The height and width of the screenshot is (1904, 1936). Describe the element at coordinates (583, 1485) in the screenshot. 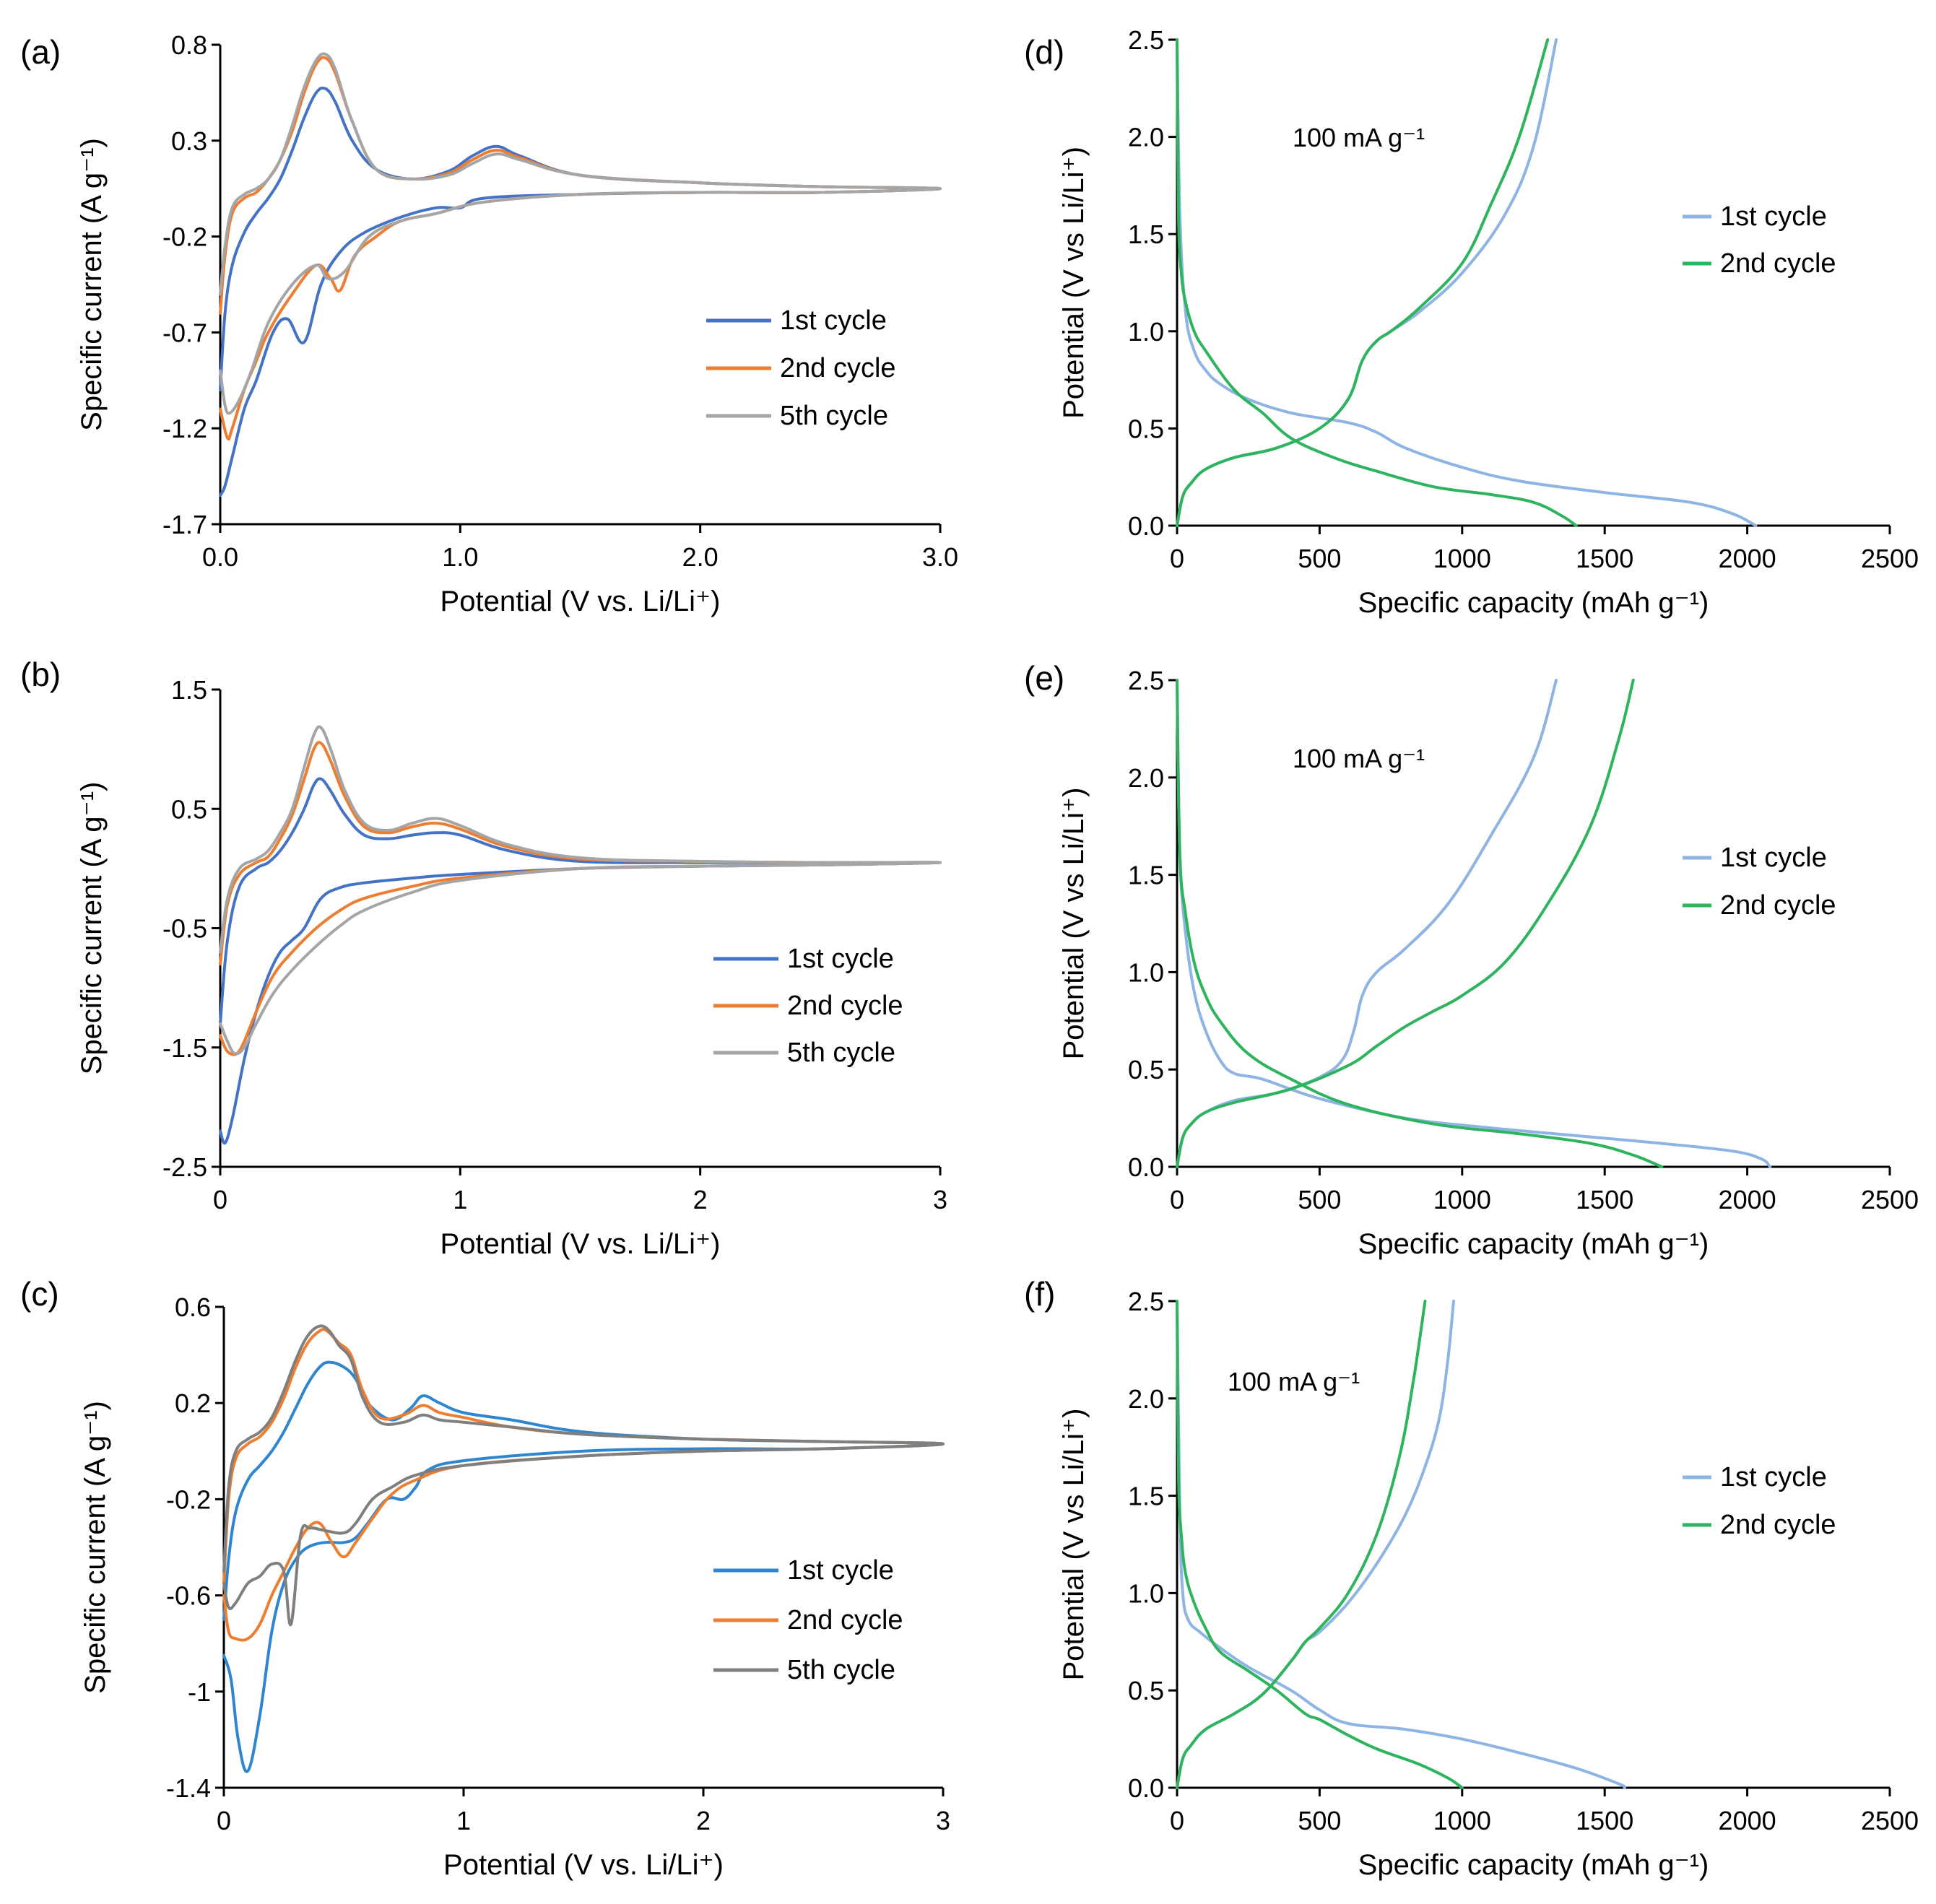

I see `series-line-2nd-cycle` at that location.